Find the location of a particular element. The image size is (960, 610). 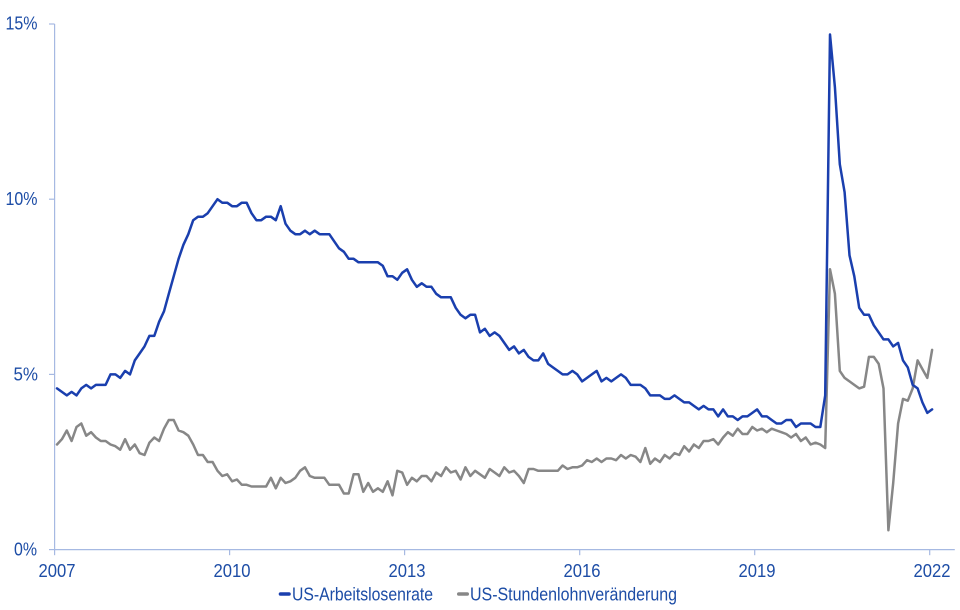

svg-text: 2022 is located at coordinates (932, 571).